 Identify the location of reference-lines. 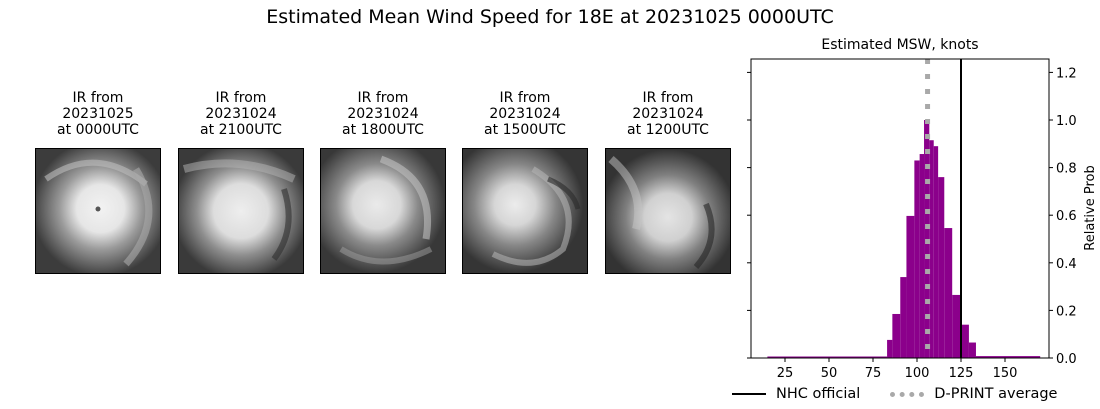
(943, 208).